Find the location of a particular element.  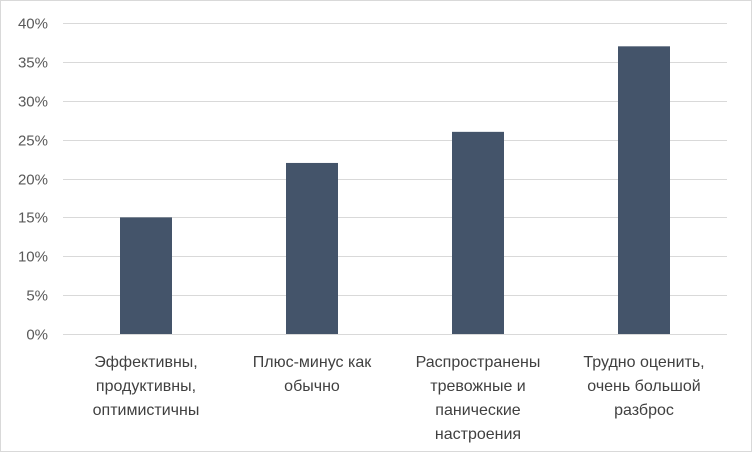

x-category-label-line: тревожные и is located at coordinates (477, 386).